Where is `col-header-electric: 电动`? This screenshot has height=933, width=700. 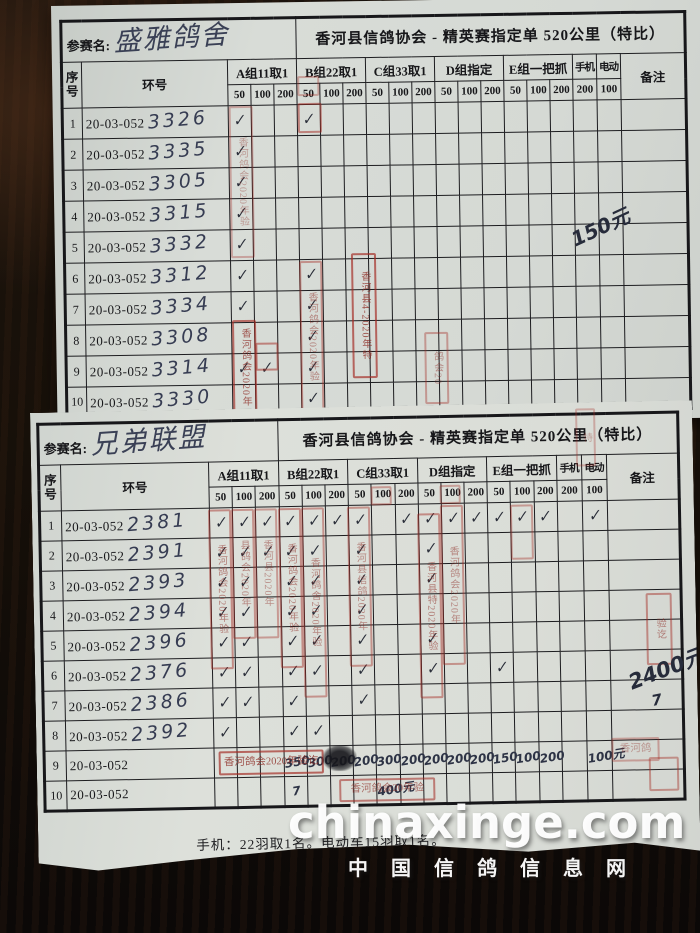 col-header-electric: 电动 is located at coordinates (593, 466).